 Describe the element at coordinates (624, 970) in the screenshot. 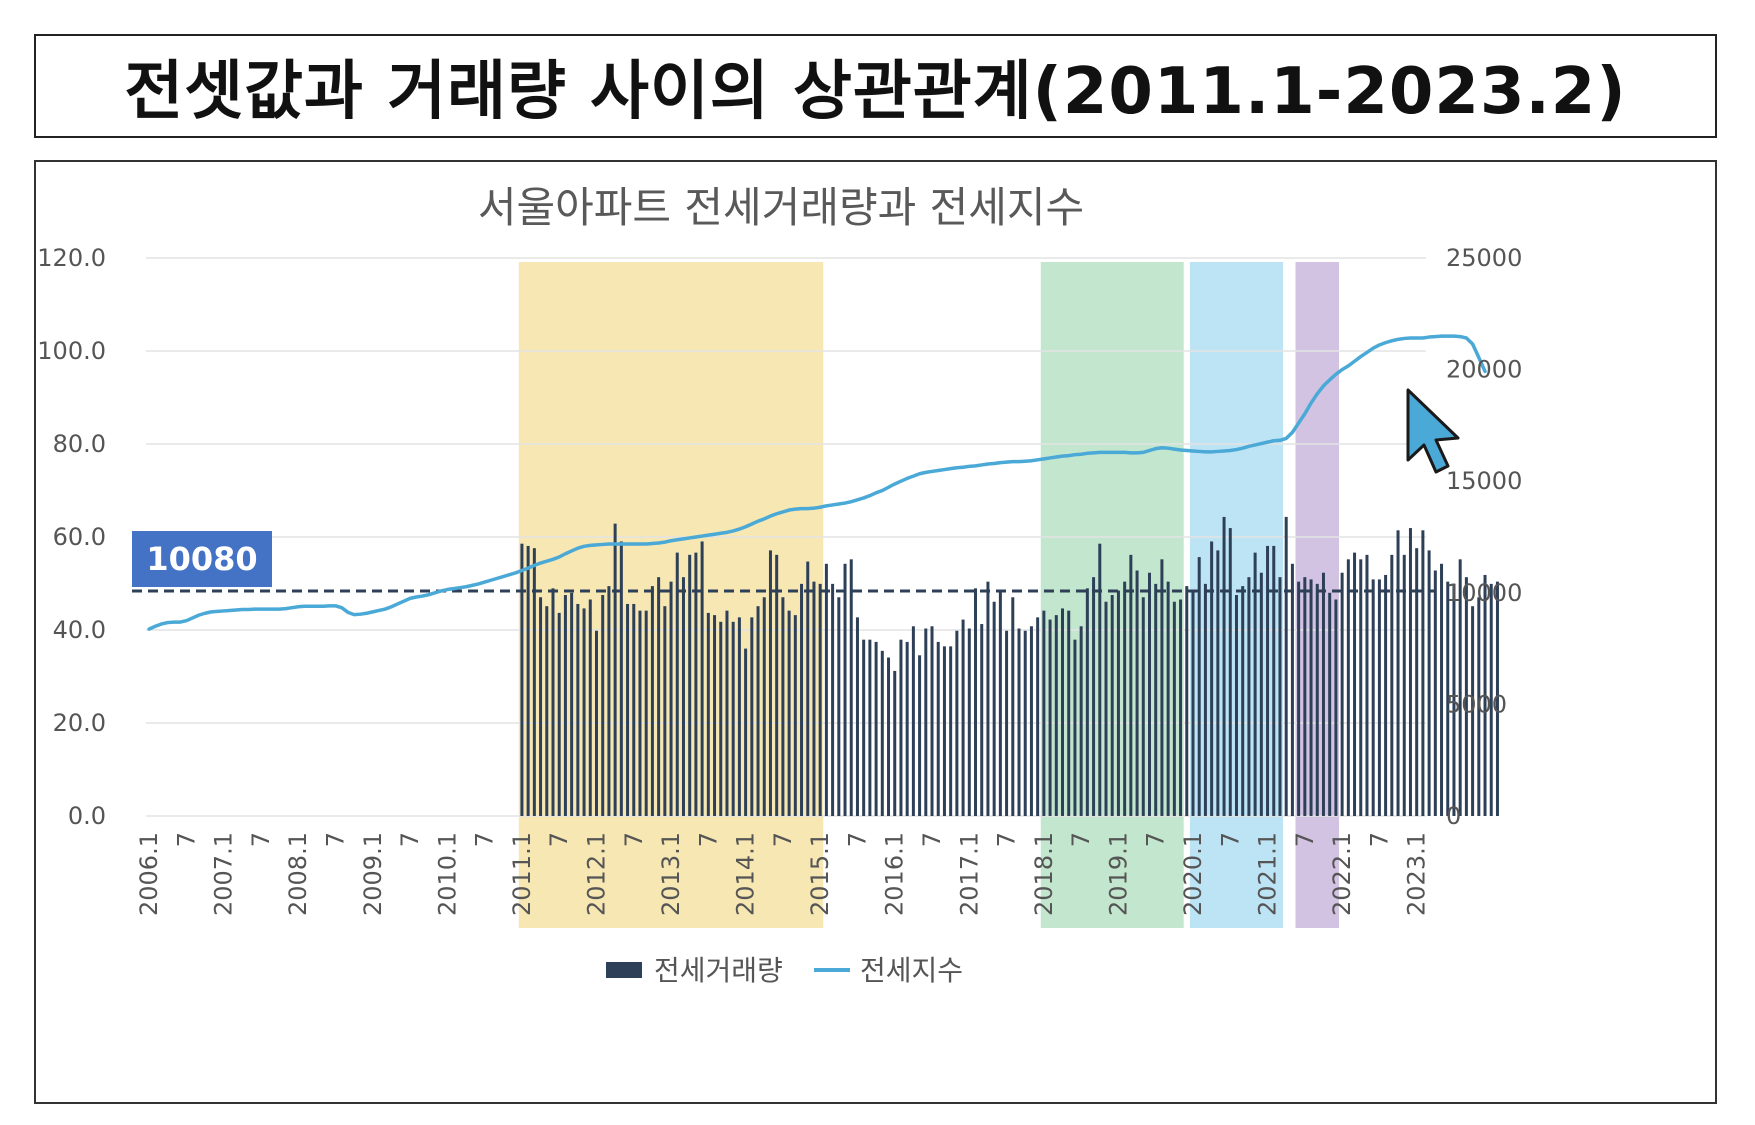

I see `legend-swatch-volume` at that location.